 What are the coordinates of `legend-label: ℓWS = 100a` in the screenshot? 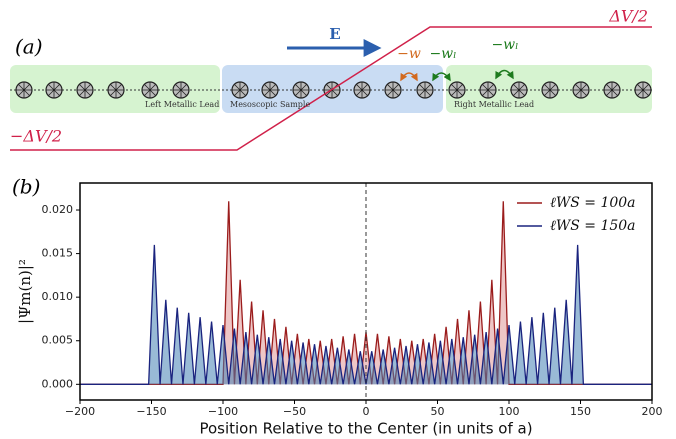 It's located at (593, 203).